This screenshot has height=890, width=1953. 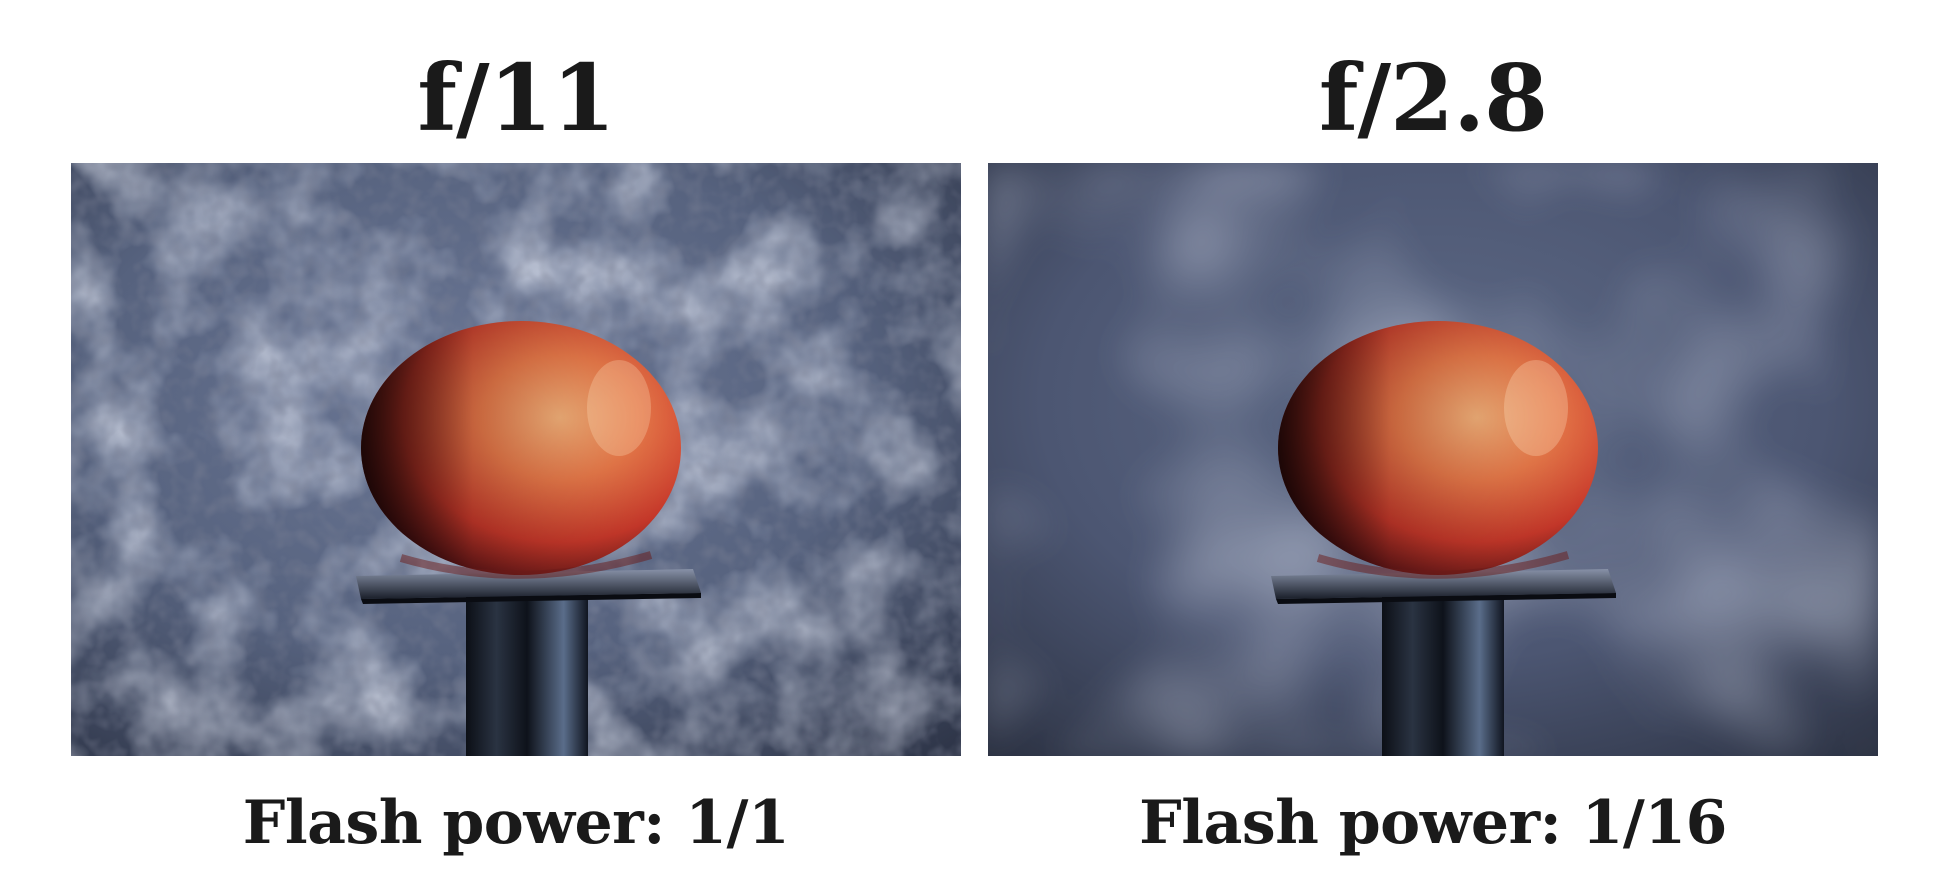 I want to click on aperture-label: f/11, so click(x=516, y=98).